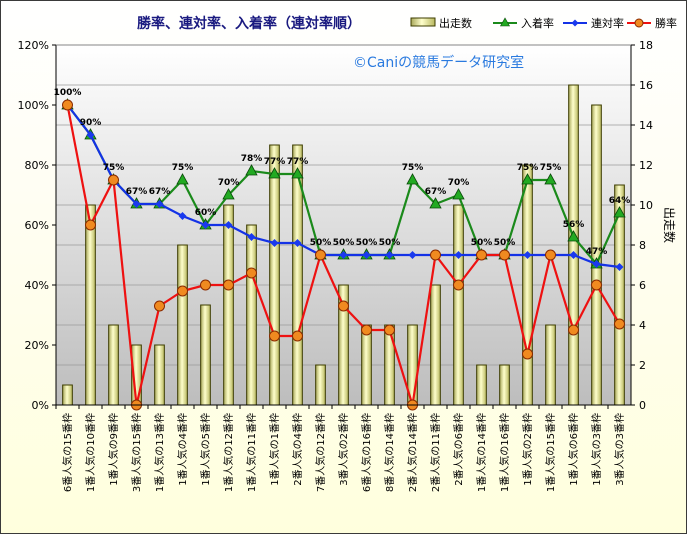 Image resolution: width=687 pixels, height=534 pixels. I want to click on legend-swatch, so click(423, 22).